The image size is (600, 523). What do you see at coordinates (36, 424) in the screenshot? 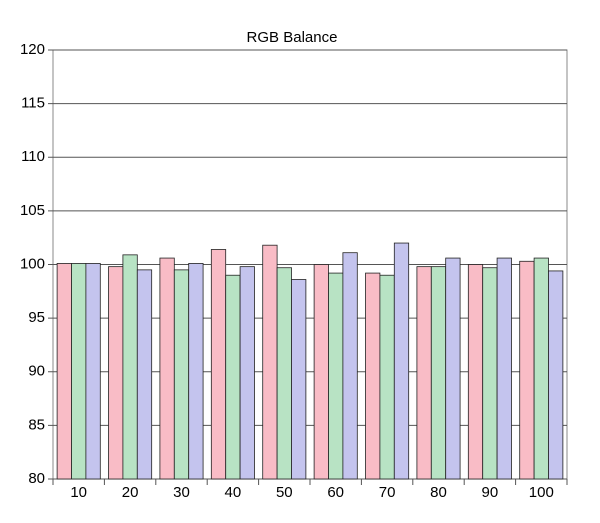
I see `y-tick-label: 85` at bounding box center [36, 424].